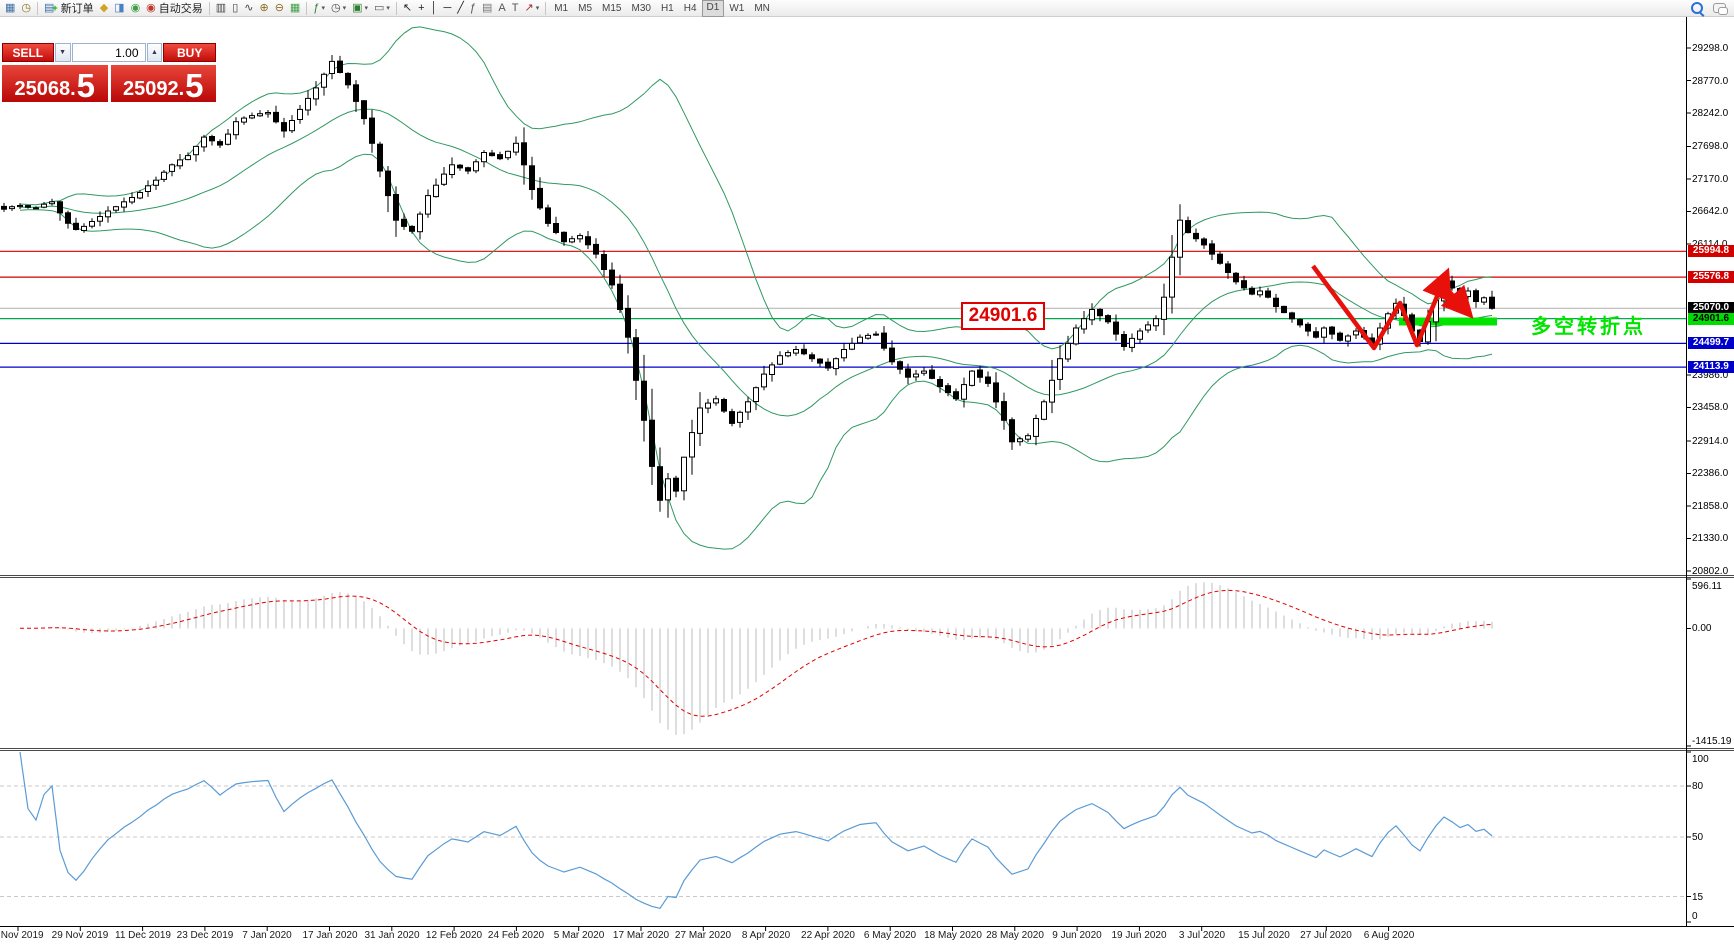 The height and width of the screenshot is (944, 1734). What do you see at coordinates (667, 8) in the screenshot?
I see `timeframe-h1-button: H1` at bounding box center [667, 8].